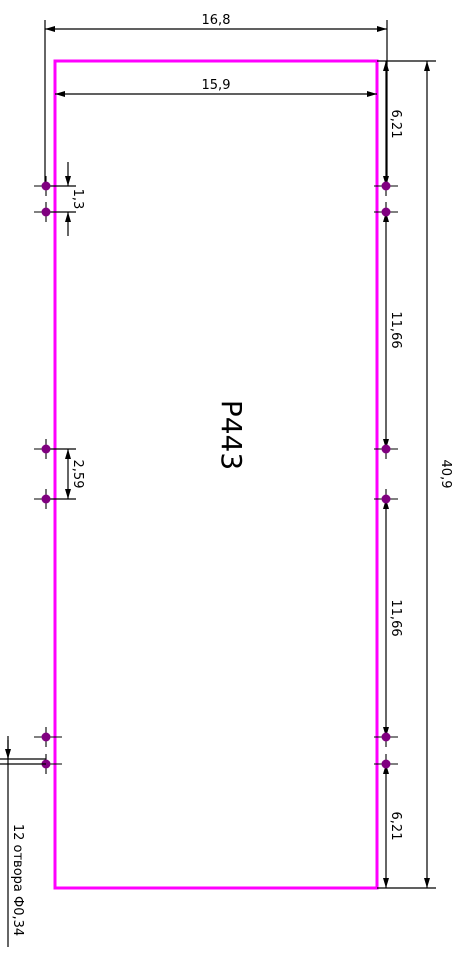 The image size is (453, 956). Describe the element at coordinates (216, 85) in the screenshot. I see `inner-width-label: 15,9` at that location.